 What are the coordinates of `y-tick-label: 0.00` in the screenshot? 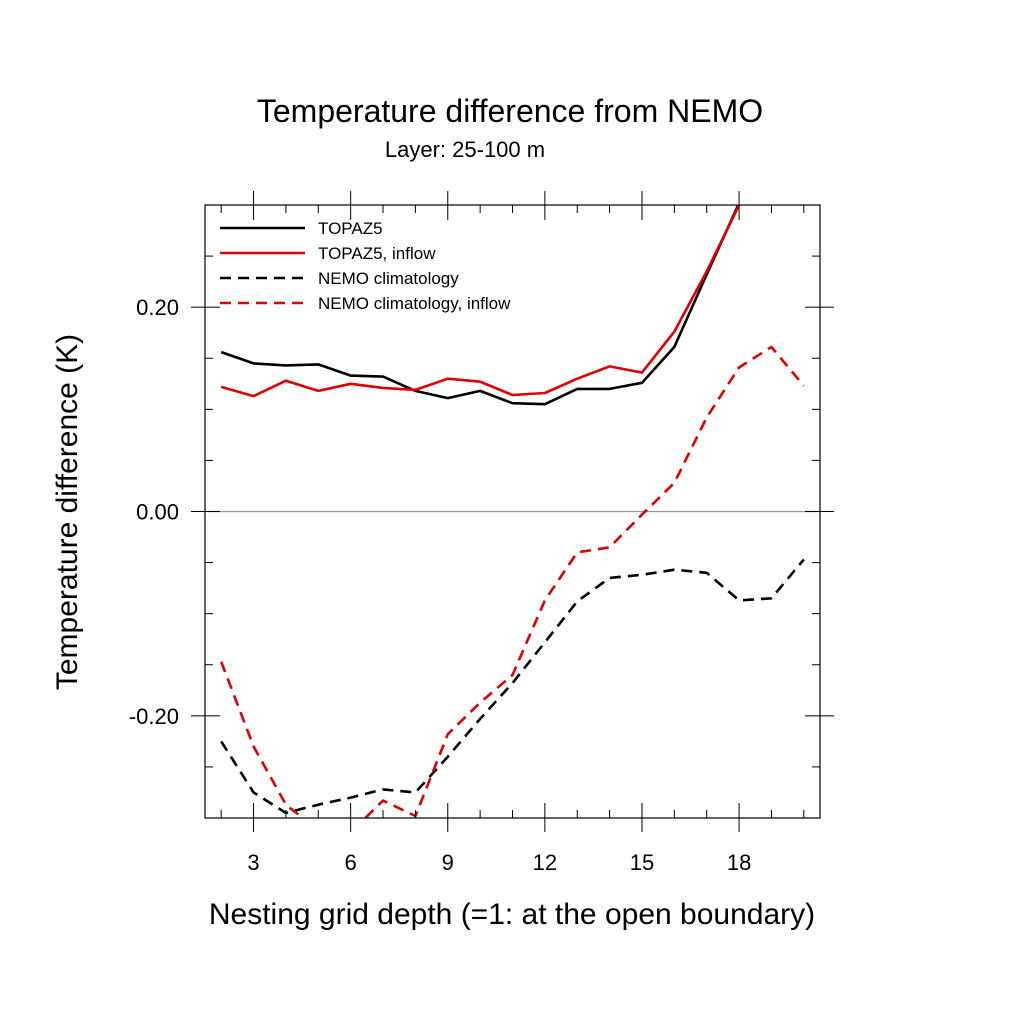 It's located at (157, 512).